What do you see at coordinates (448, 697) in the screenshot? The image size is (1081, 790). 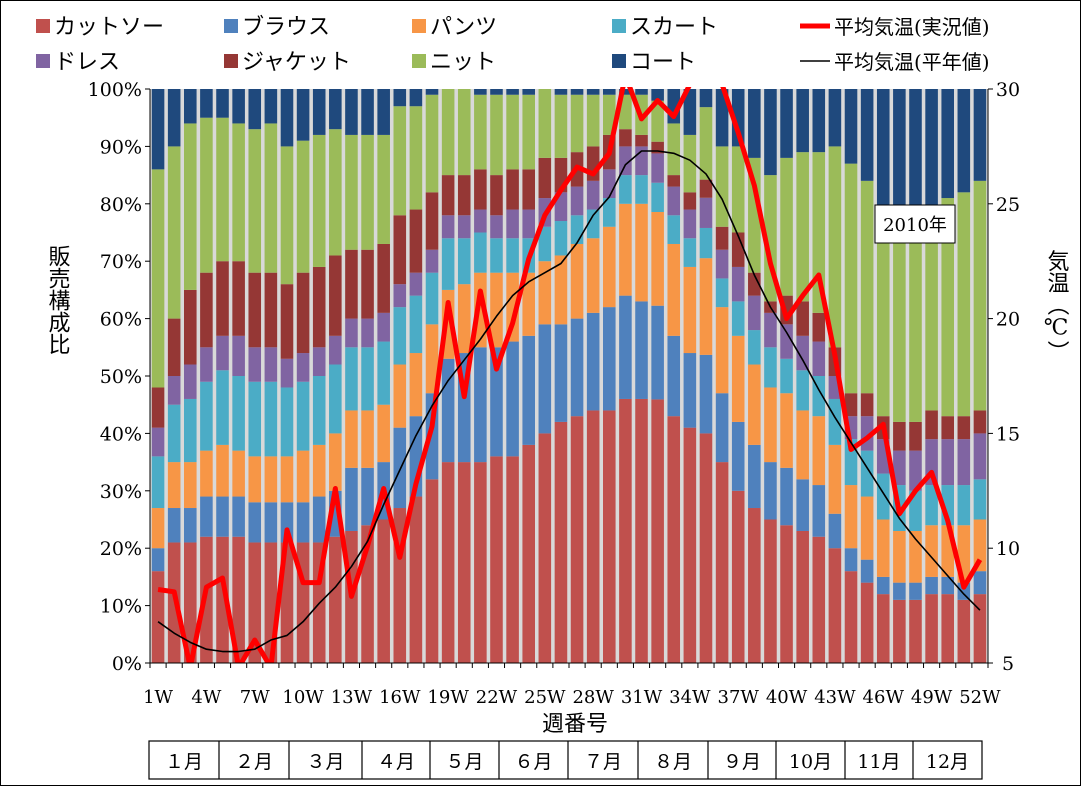 I see `x-tick-label: 19W` at bounding box center [448, 697].